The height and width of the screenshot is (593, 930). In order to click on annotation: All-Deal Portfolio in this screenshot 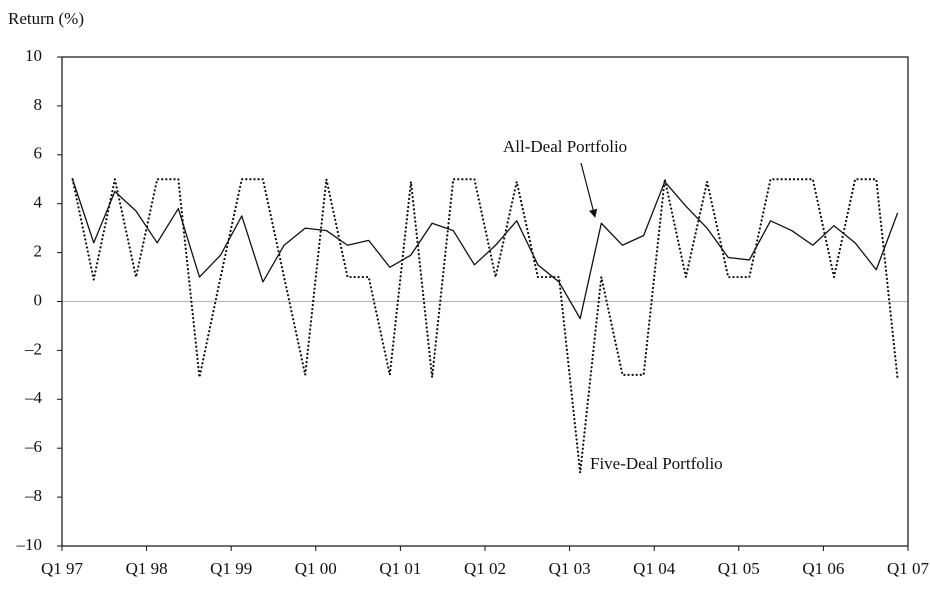, I will do `click(565, 146)`.